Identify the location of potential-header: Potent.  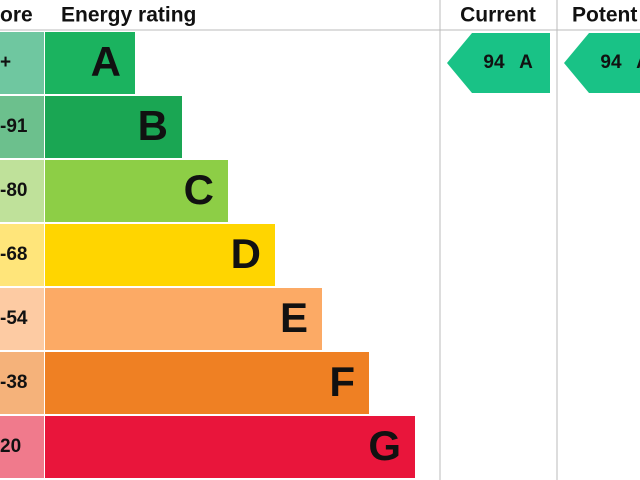
(604, 15).